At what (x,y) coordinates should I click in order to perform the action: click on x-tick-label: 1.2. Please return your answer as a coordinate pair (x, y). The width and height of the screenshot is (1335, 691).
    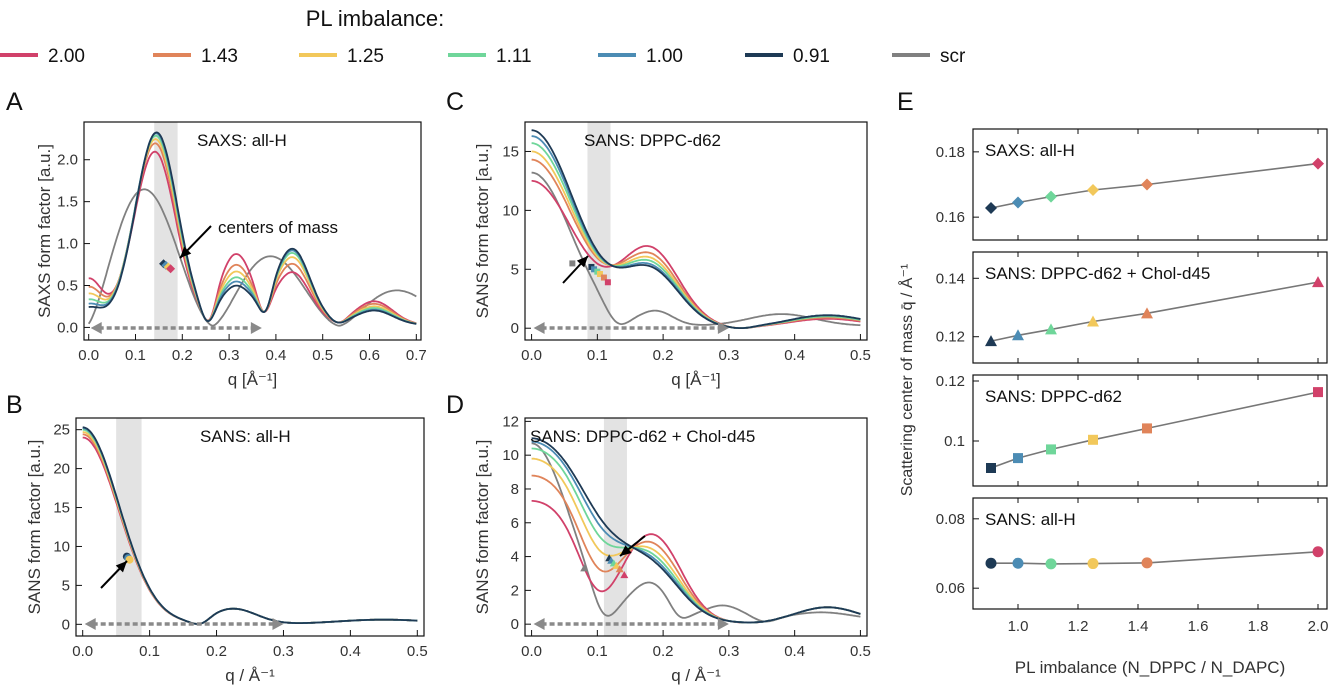
    Looking at the image, I should click on (1078, 626).